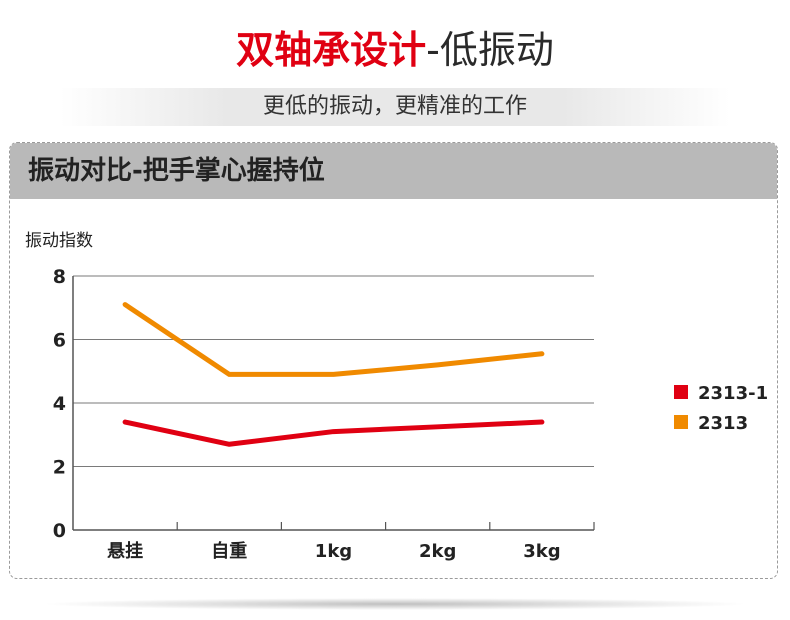 The height and width of the screenshot is (620, 790). Describe the element at coordinates (59, 468) in the screenshot. I see `y-tick-label: 2` at that location.